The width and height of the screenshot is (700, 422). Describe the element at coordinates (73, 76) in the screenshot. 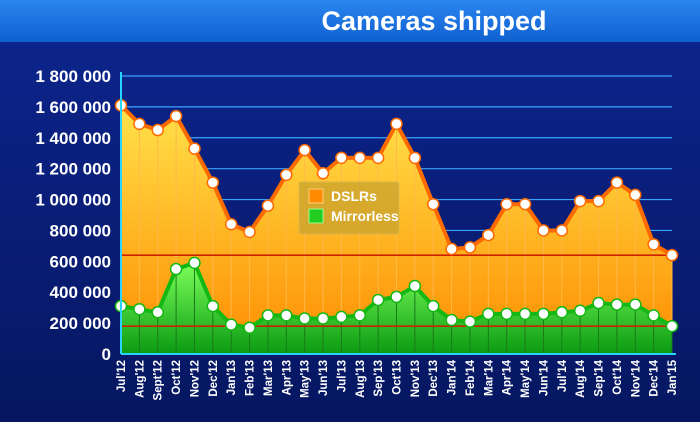

I see `y-tick-label: 1 800 000` at that location.